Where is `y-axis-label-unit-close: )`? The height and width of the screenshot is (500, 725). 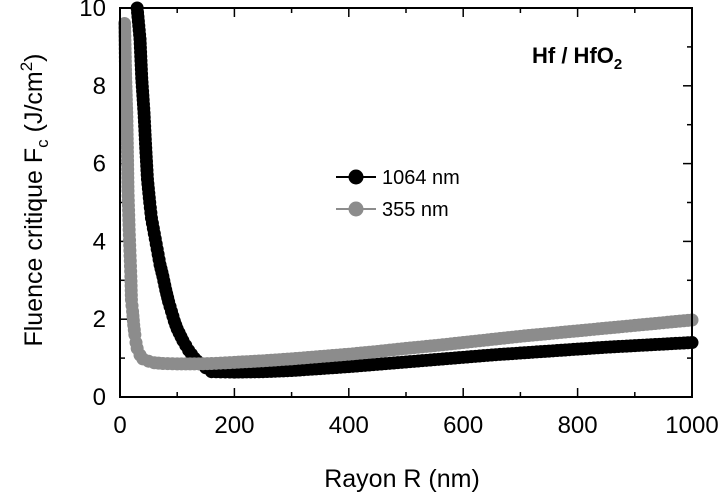
y-axis-label-unit-close: ) is located at coordinates (34, 57).